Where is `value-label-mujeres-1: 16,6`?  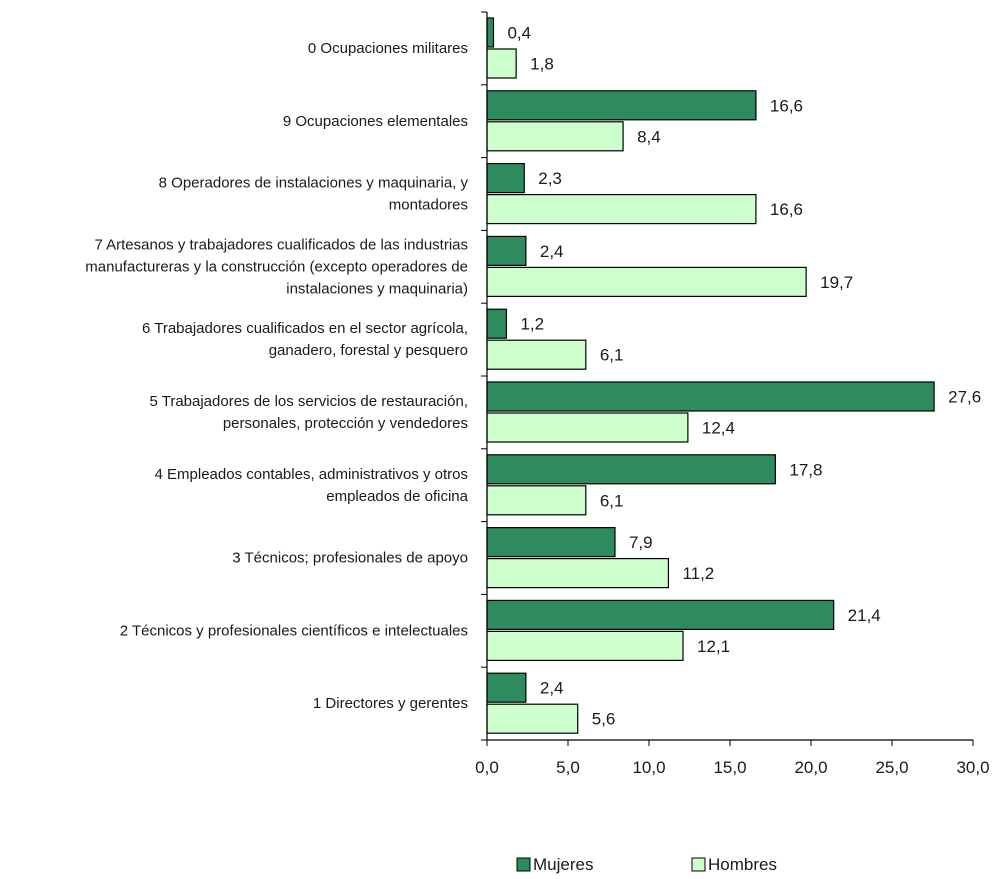 value-label-mujeres-1: 16,6 is located at coordinates (786, 105).